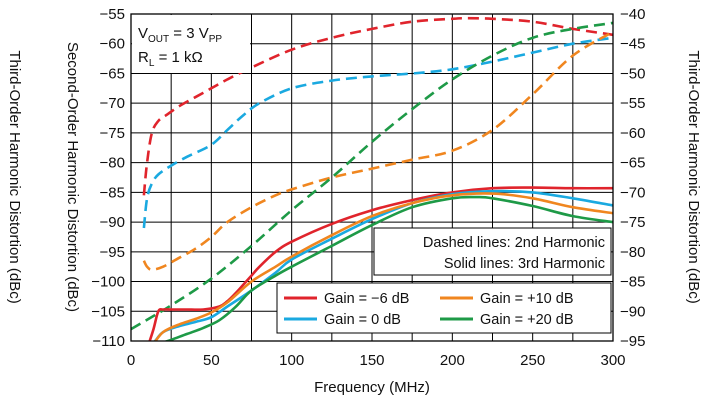  I want to click on y-tick-label-right: −90, so click(632, 311).